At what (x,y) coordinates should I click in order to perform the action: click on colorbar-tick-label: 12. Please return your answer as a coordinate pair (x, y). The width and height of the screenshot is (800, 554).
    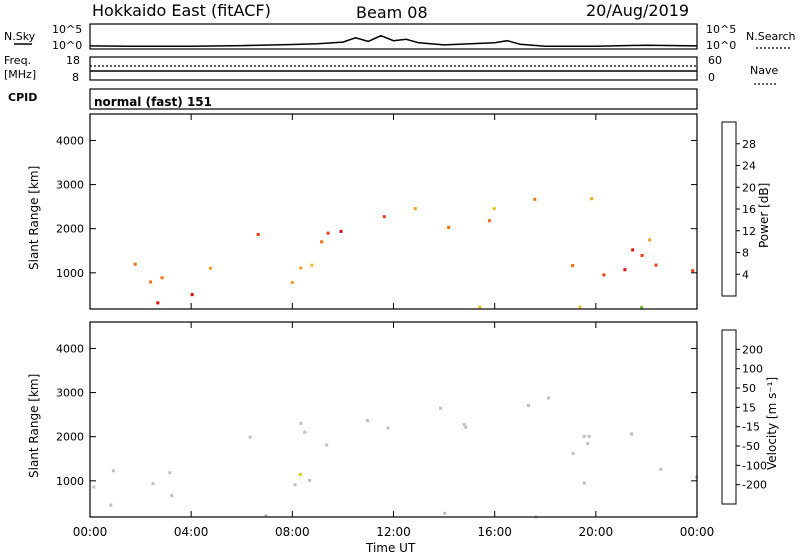
    Looking at the image, I should click on (749, 231).